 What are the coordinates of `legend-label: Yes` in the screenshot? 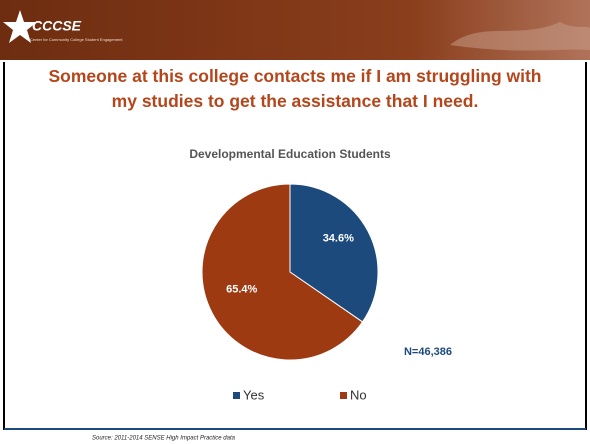 It's located at (254, 394).